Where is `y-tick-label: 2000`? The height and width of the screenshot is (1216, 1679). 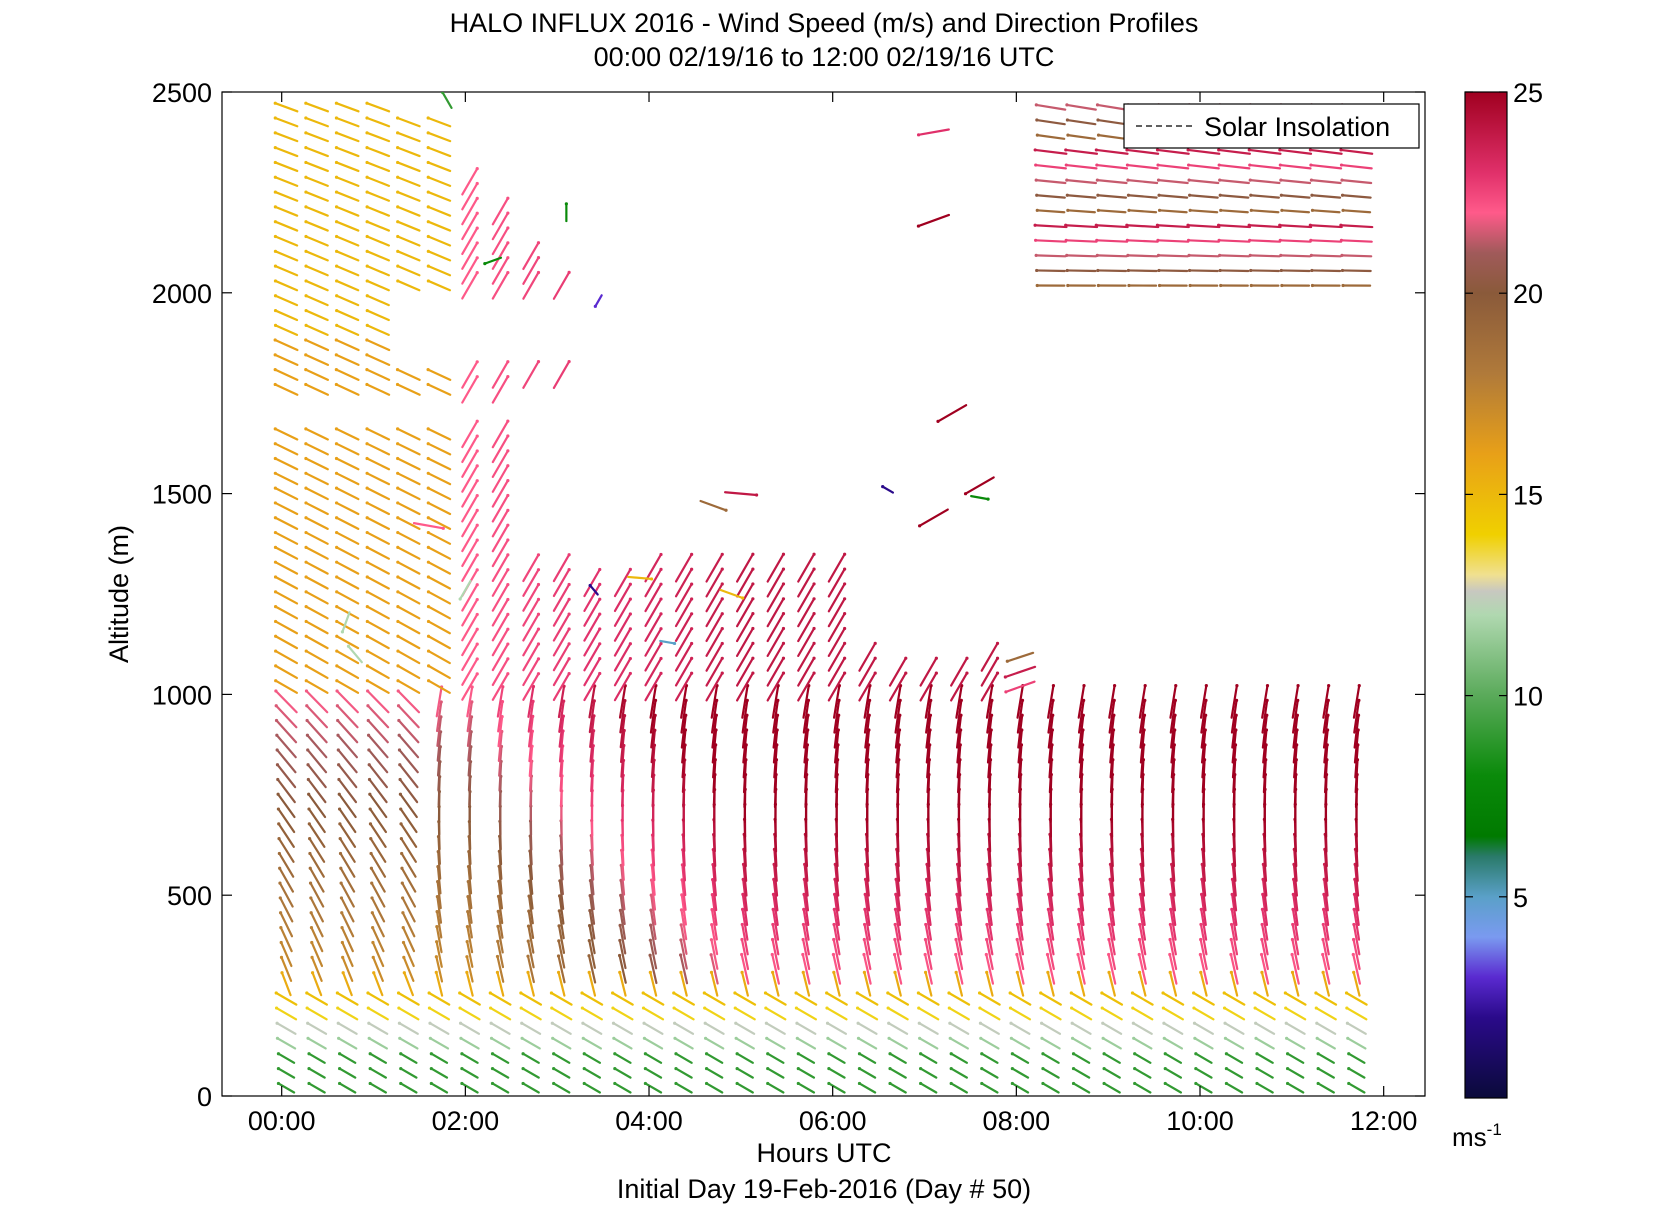 y-tick-label: 2000 is located at coordinates (182, 294).